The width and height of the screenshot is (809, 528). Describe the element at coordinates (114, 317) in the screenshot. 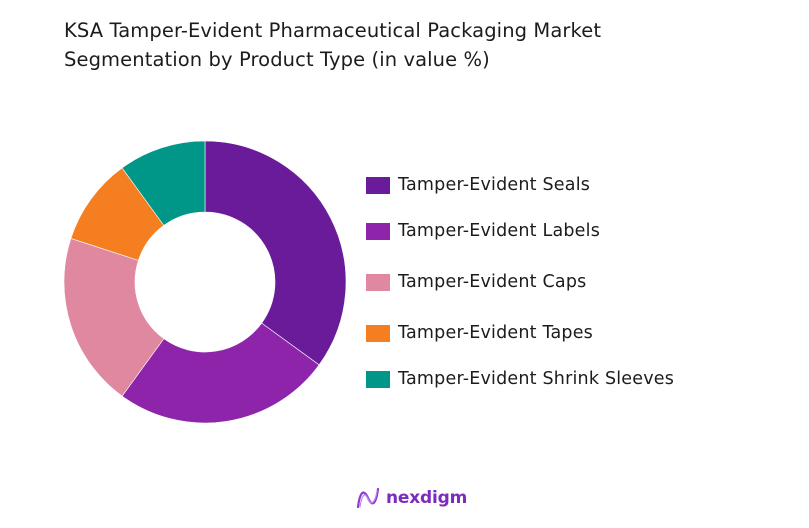

I see `donut-slice-tamper-evident-caps` at that location.